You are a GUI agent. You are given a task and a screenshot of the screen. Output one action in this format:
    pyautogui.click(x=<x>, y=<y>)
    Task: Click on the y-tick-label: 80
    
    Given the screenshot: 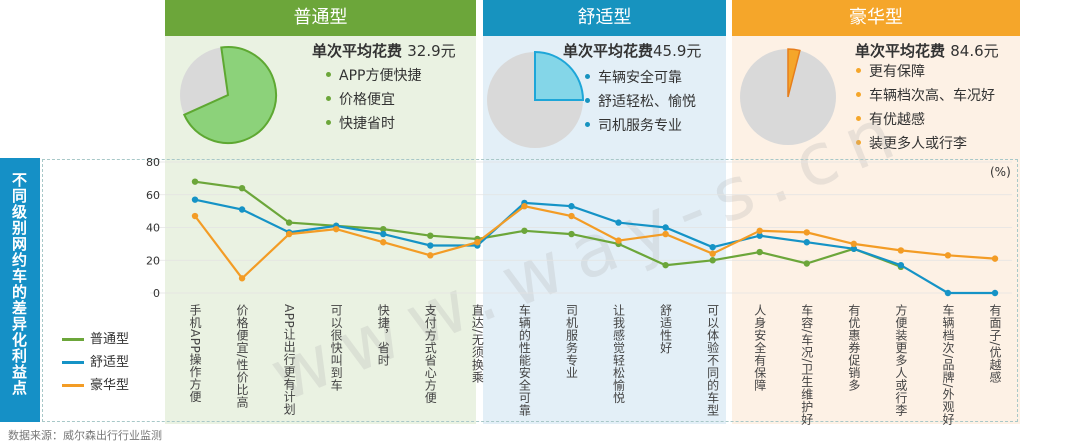 What is the action you would take?
    pyautogui.click(x=153, y=162)
    